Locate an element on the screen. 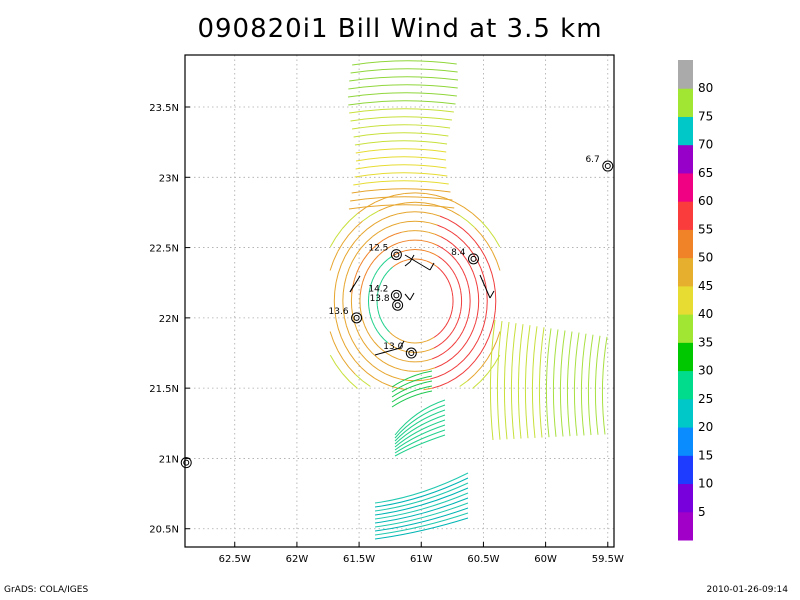  wind-barb-flag is located at coordinates (432, 266).